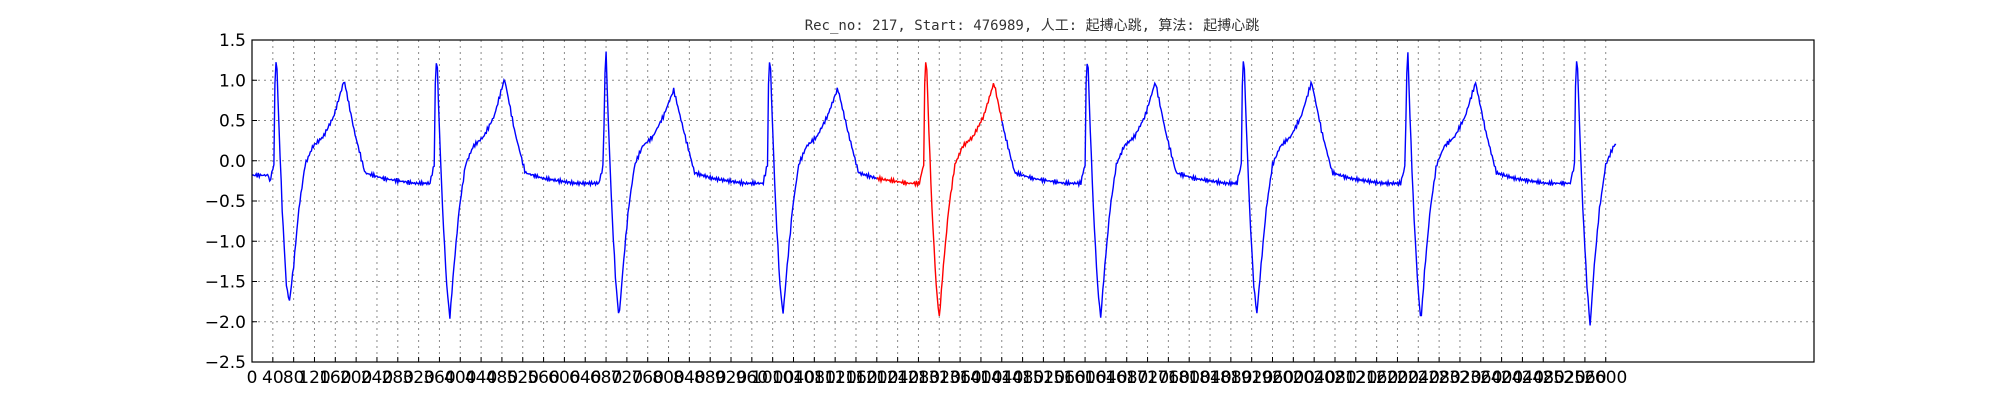 Image resolution: width=2000 pixels, height=400 pixels. What do you see at coordinates (814, 378) in the screenshot?
I see `x-tick-label: 1080` at bounding box center [814, 378].